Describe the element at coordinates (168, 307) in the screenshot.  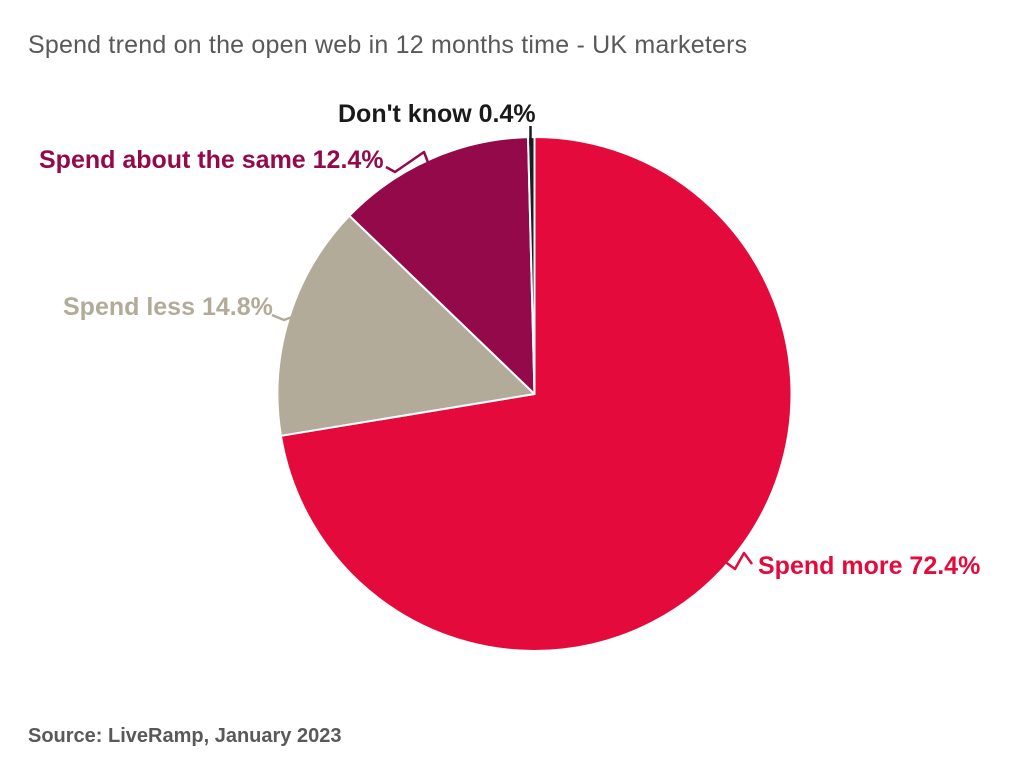
I see `slice-label-spend-less: Spend less 14.8%` at that location.